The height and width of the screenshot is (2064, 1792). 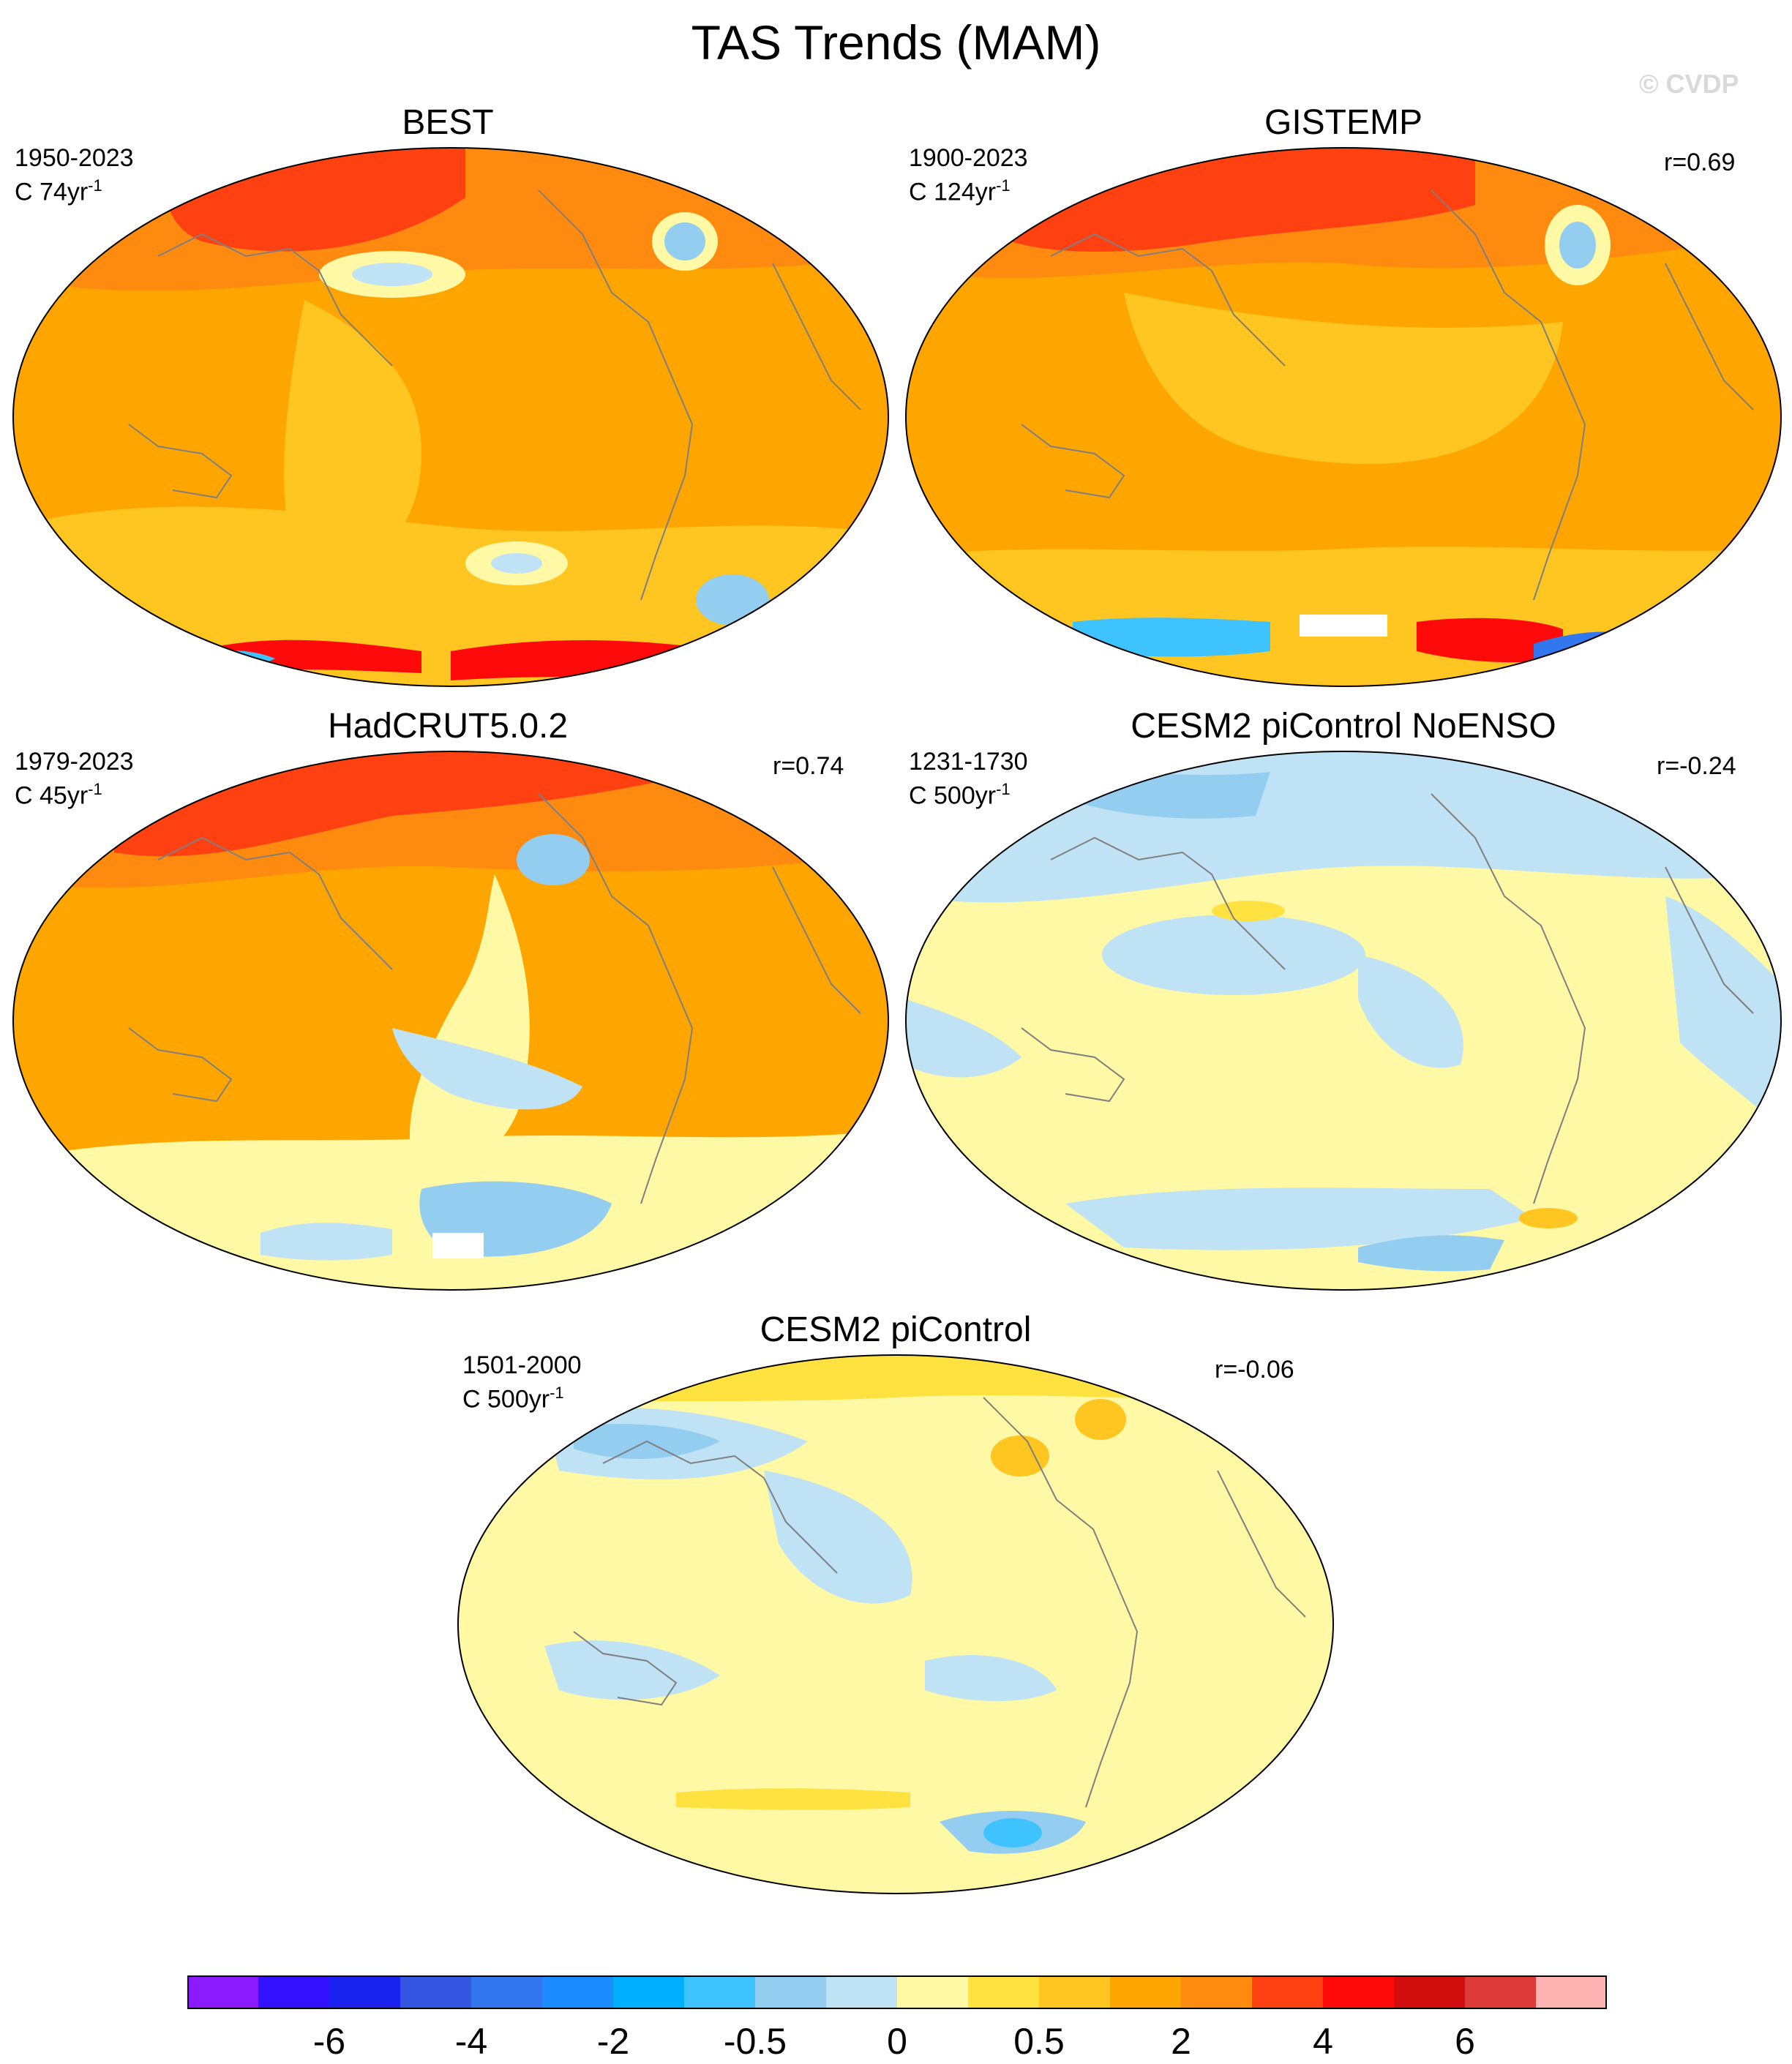 I want to click on colorbar-tick-label: -6, so click(x=329, y=2042).